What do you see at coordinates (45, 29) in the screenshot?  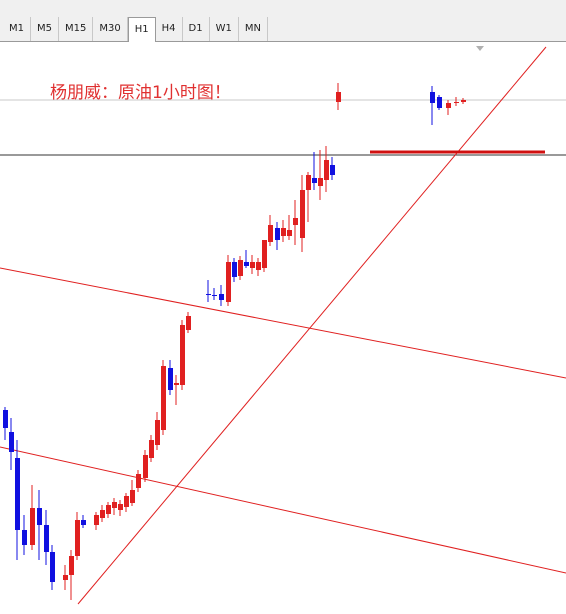 I see `timeframe-button-m5: M5` at bounding box center [45, 29].